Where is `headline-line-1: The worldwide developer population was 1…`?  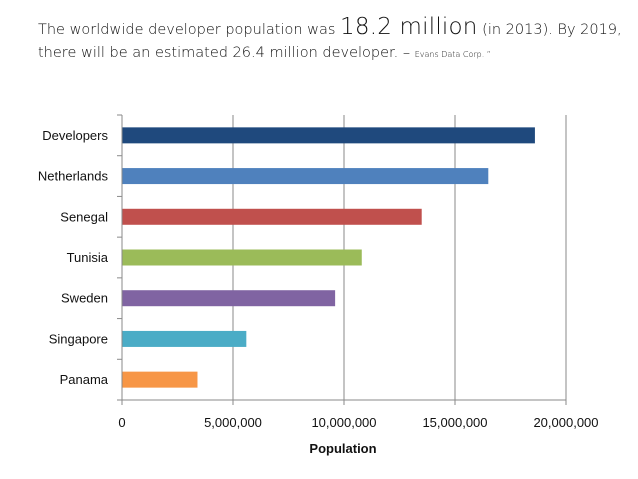
headline-line-1: The worldwide developer population was 1… is located at coordinates (333, 29).